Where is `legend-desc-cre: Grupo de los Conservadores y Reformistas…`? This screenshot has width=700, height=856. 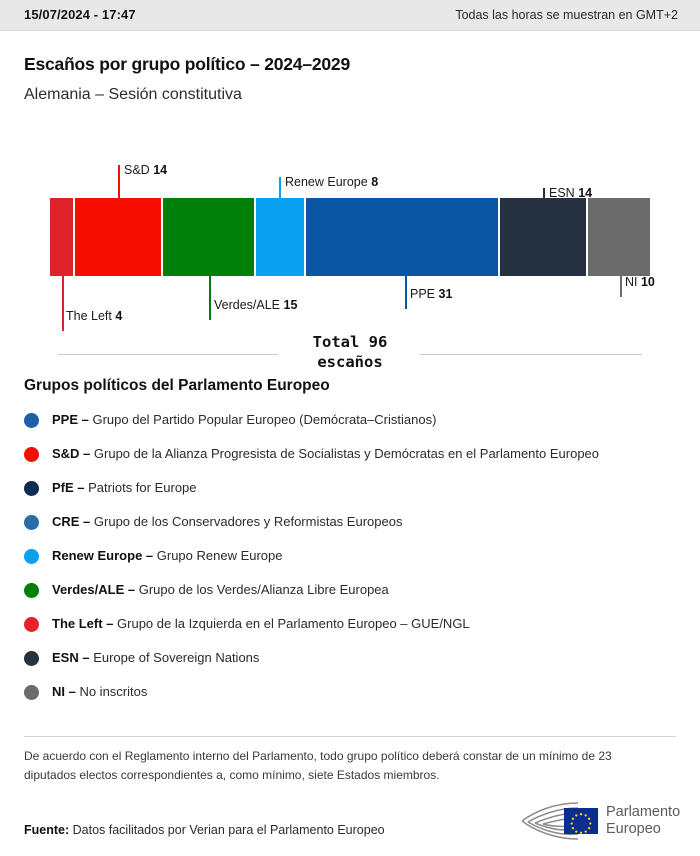
legend-desc-cre: Grupo de los Conservadores y Reformistas… is located at coordinates (246, 521).